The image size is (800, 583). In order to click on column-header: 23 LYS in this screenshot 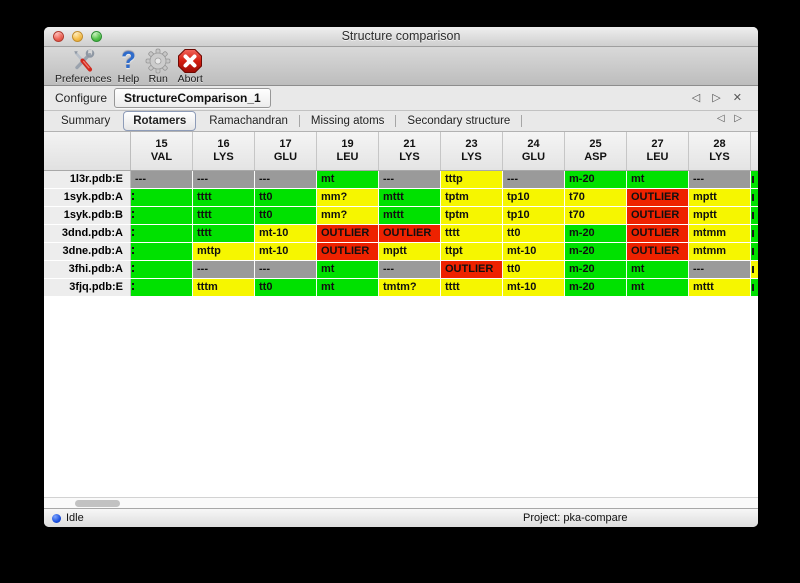, I will do `click(472, 151)`.